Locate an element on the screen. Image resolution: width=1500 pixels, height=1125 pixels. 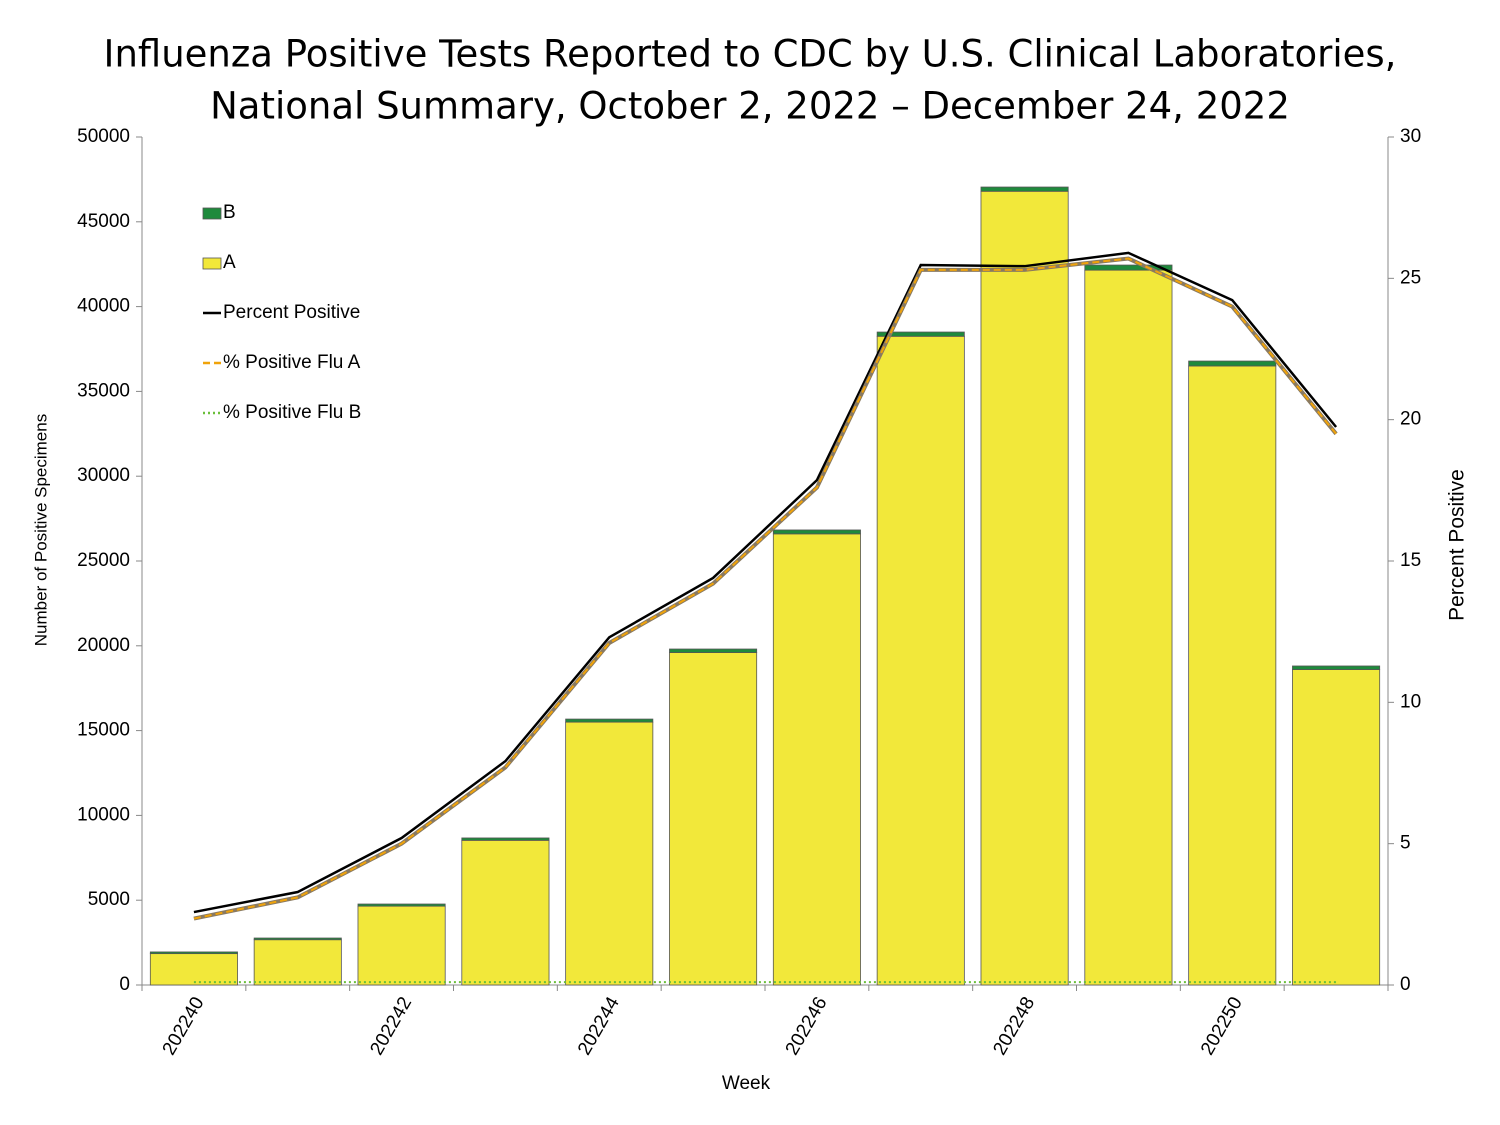
x-tick-label: 202250 is located at coordinates (1222, 1026).